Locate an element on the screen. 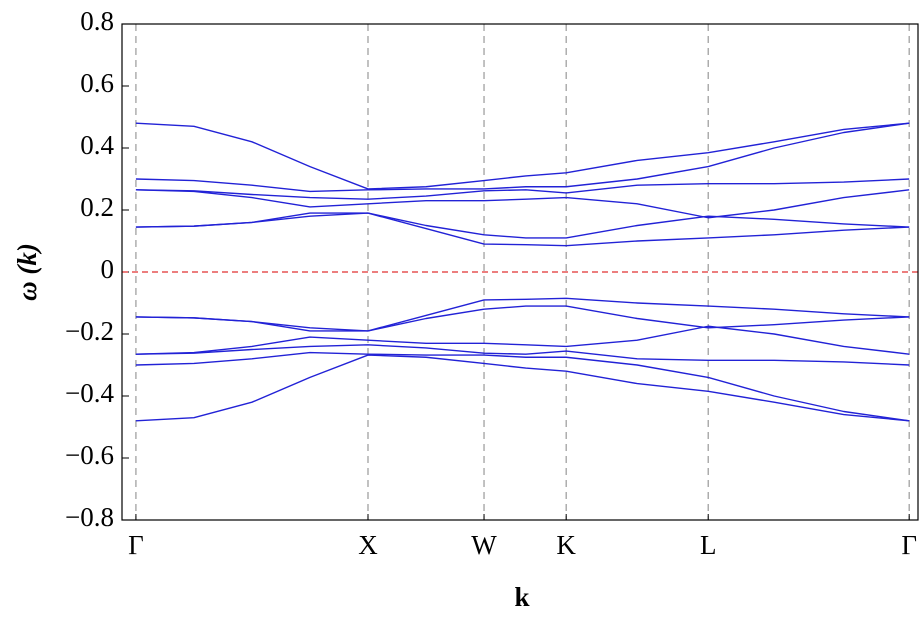  x-axis-label: k is located at coordinates (521, 597).